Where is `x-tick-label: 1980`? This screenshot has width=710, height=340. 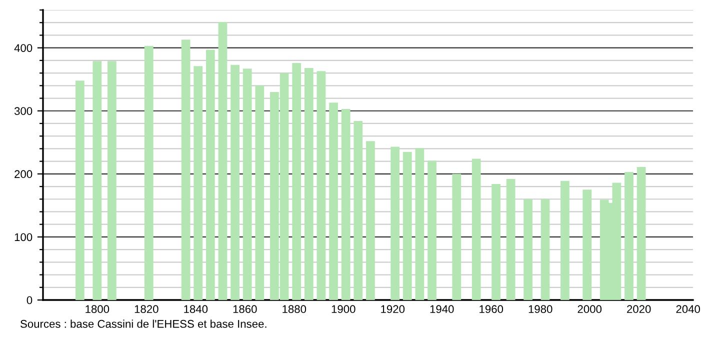
x-tick-label: 1980 is located at coordinates (540, 309).